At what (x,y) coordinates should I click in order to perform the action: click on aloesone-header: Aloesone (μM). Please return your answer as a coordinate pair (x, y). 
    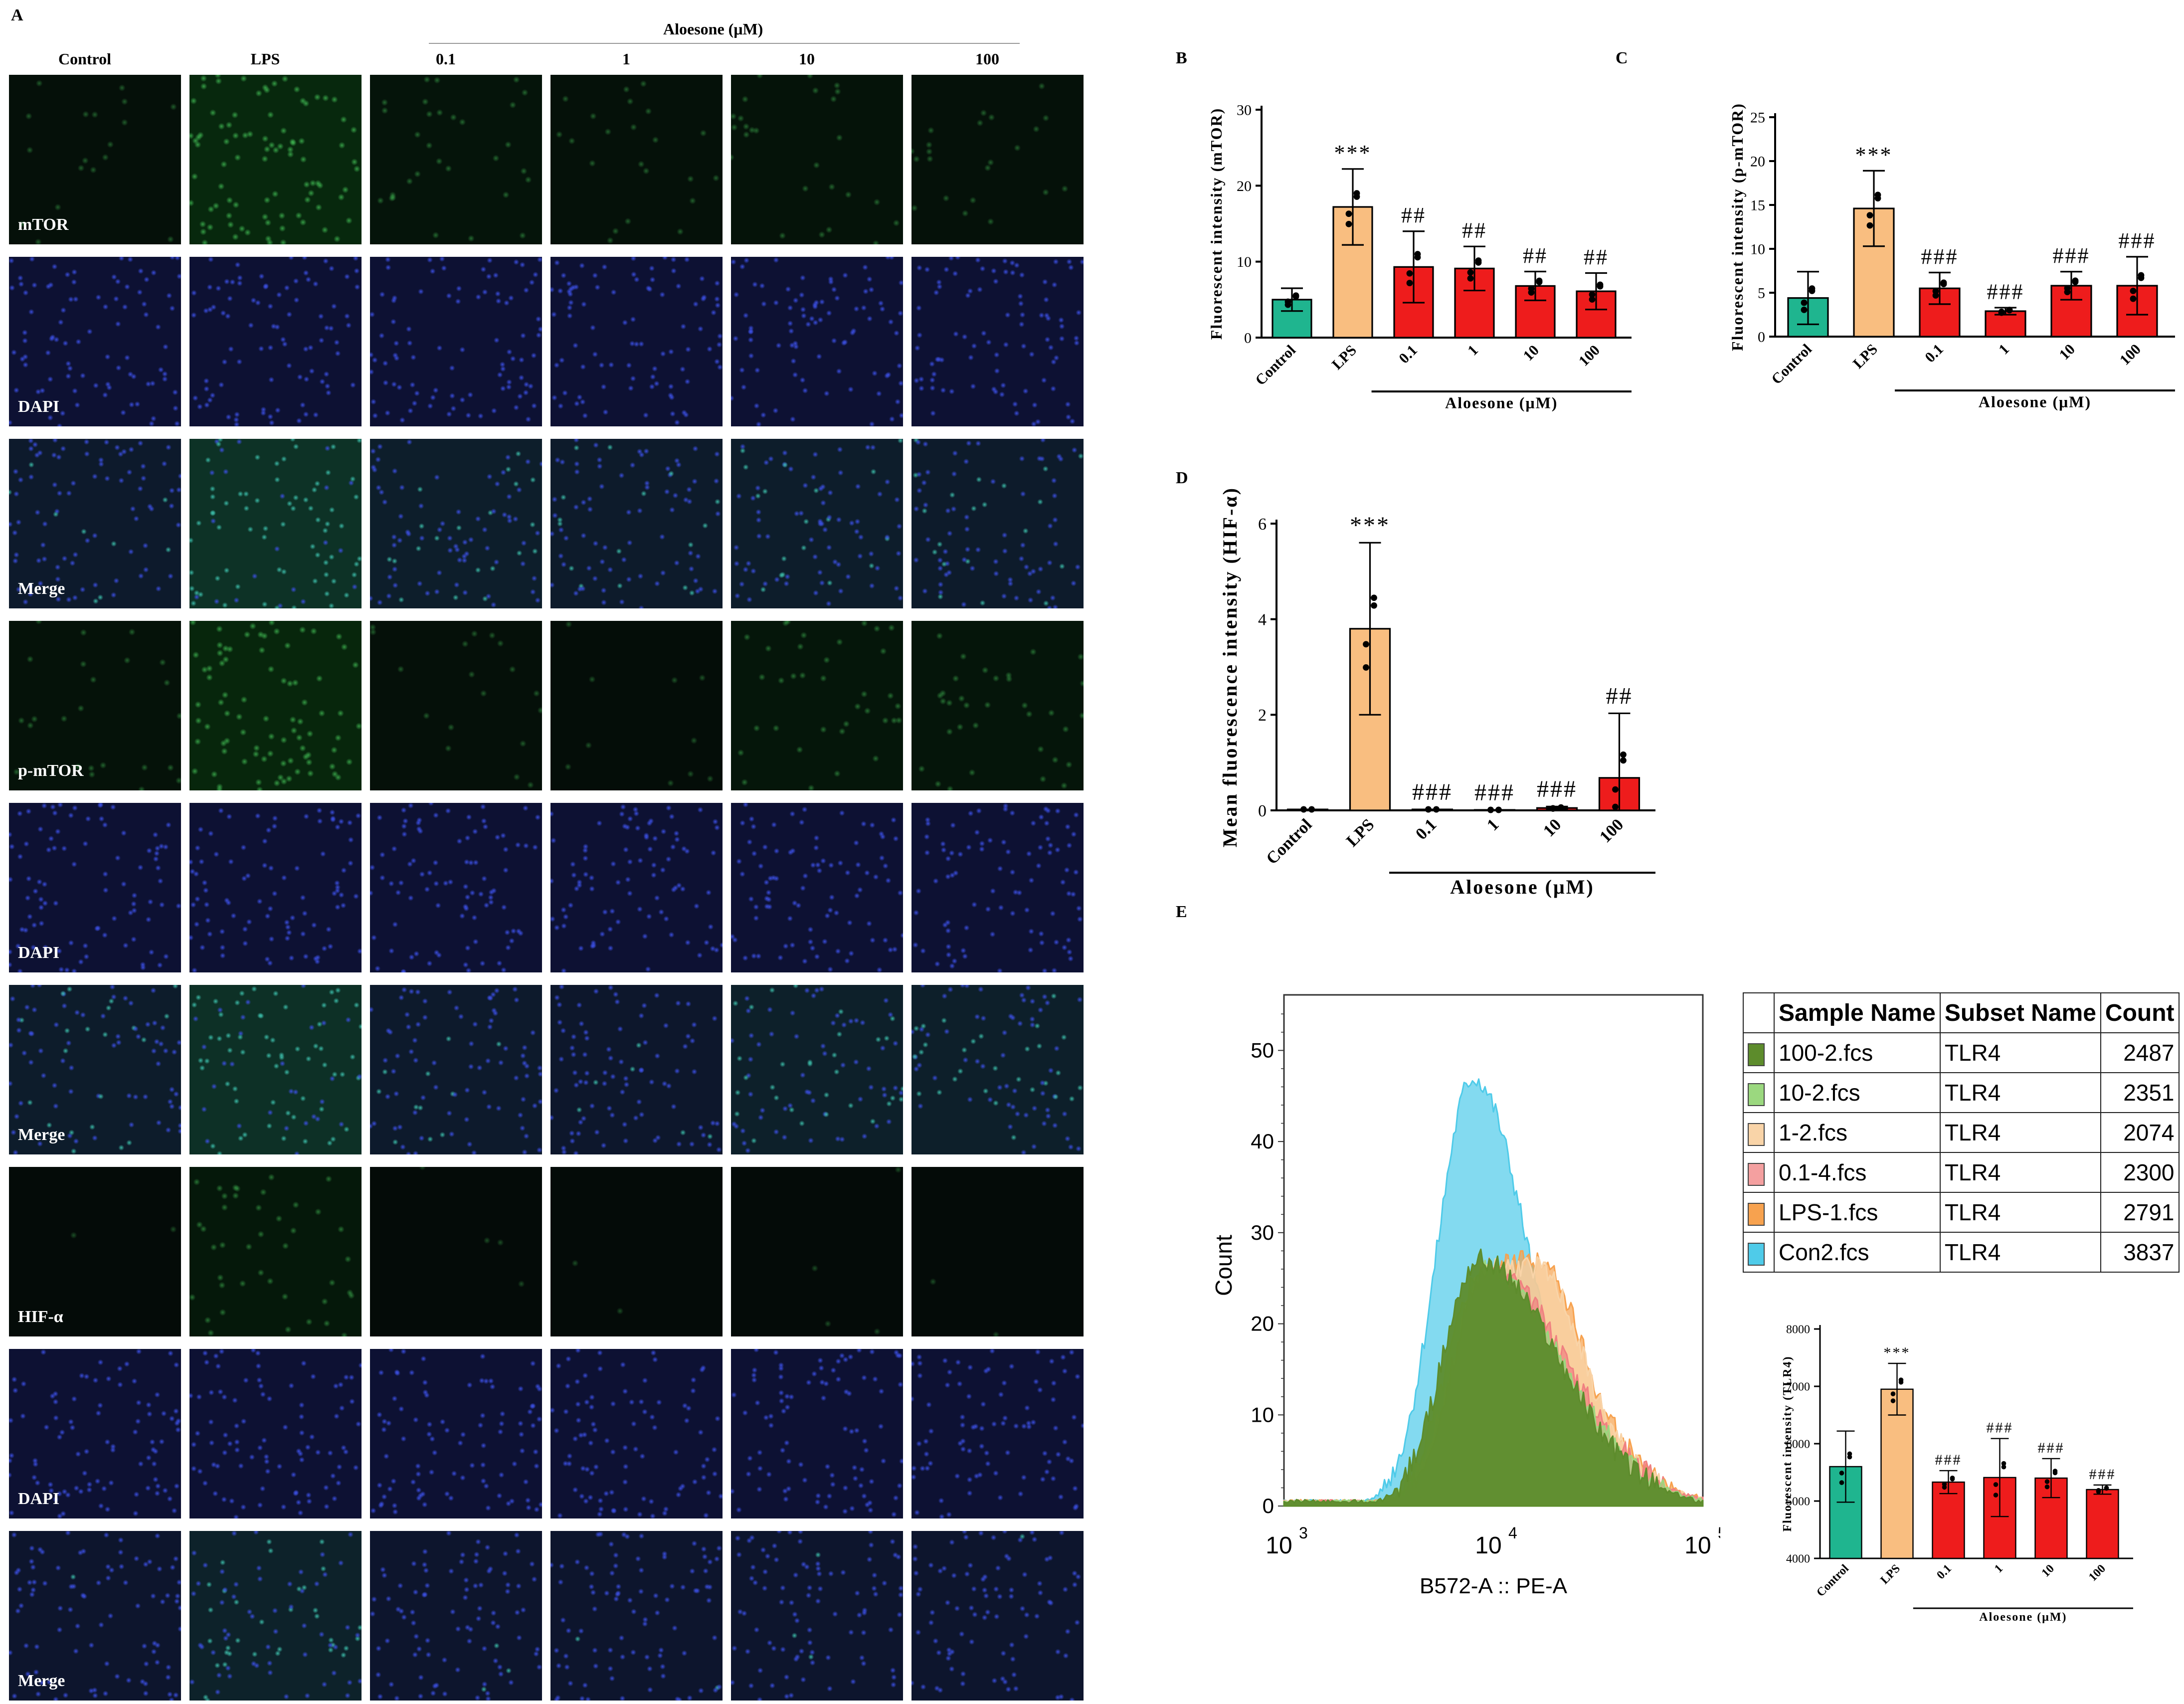
    Looking at the image, I should click on (713, 29).